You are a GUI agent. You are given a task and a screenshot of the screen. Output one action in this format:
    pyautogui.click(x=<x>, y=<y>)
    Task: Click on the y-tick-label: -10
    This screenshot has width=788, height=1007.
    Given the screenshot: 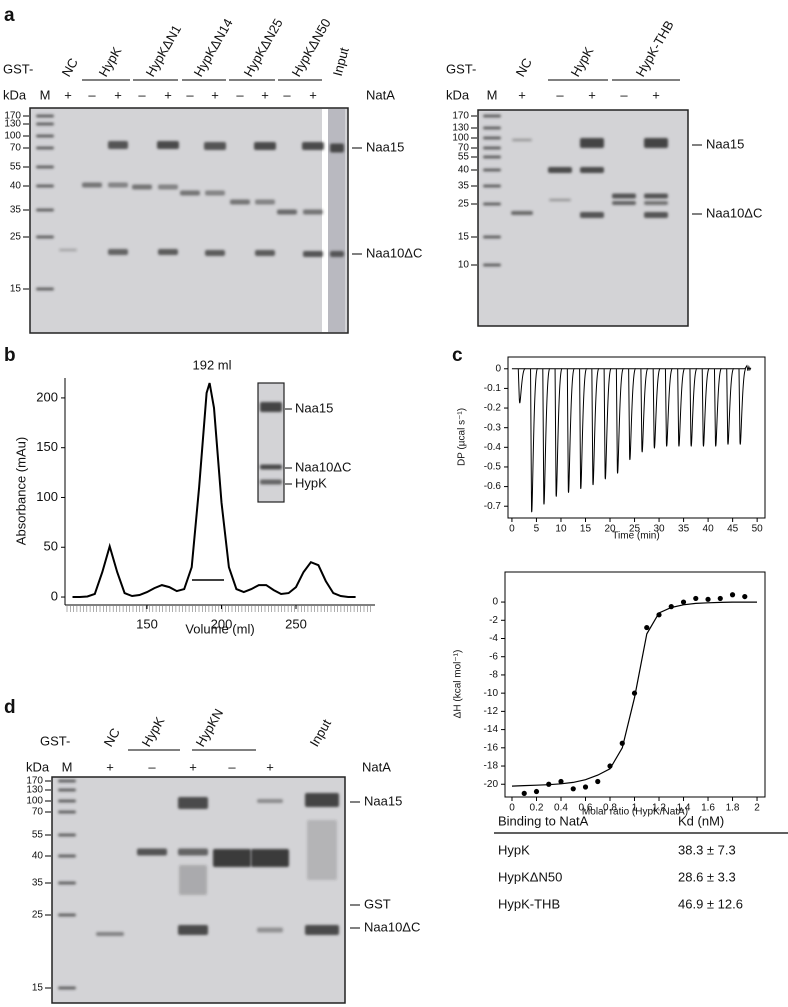 What is the action you would take?
    pyautogui.click(x=491, y=693)
    